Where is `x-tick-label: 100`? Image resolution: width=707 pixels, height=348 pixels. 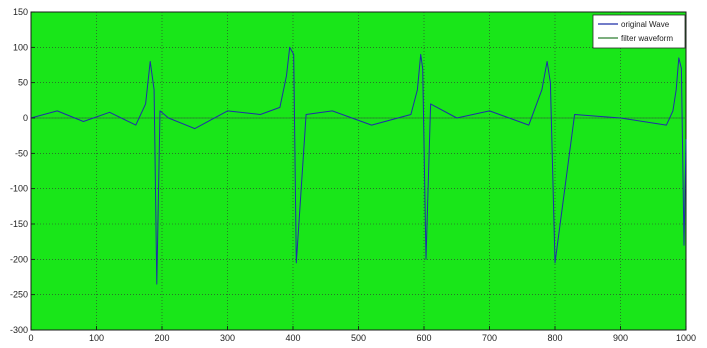 x-tick-label: 100 is located at coordinates (96, 338).